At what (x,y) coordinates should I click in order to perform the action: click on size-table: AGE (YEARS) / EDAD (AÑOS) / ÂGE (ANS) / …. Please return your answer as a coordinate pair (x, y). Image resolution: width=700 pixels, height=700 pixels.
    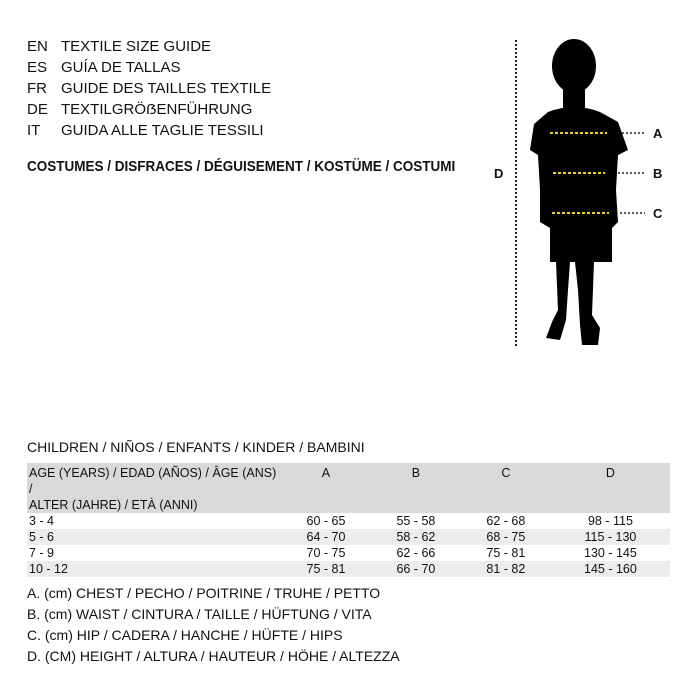
    Looking at the image, I should click on (348, 520).